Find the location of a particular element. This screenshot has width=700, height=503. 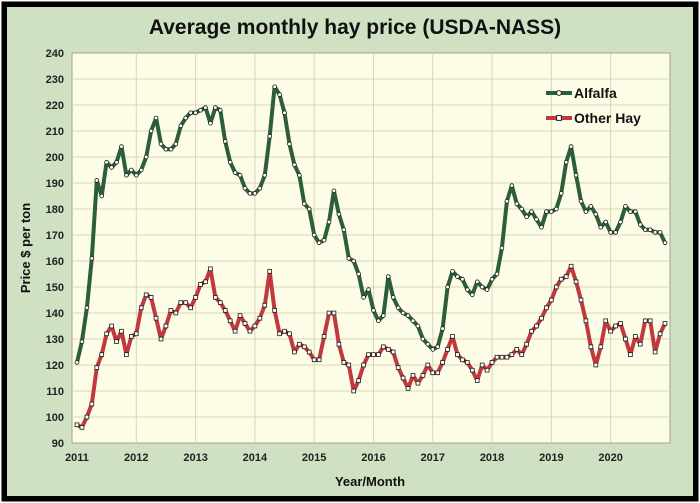

legend-marker-other-hay is located at coordinates (559, 118).